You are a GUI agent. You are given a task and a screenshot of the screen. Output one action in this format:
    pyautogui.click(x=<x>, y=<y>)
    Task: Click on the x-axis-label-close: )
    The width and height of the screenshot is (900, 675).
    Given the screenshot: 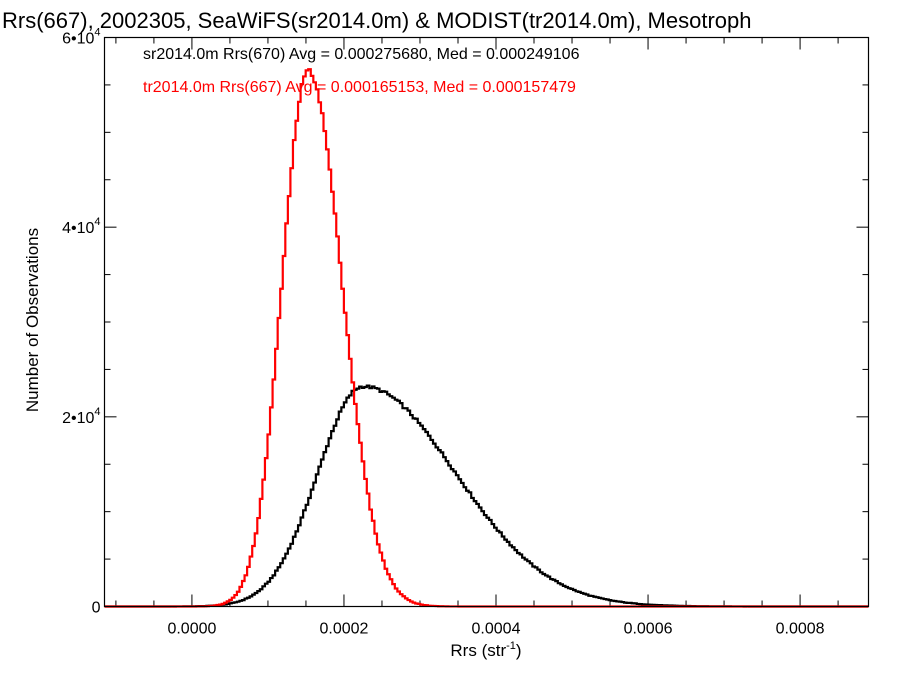 What is the action you would take?
    pyautogui.click(x=519, y=650)
    